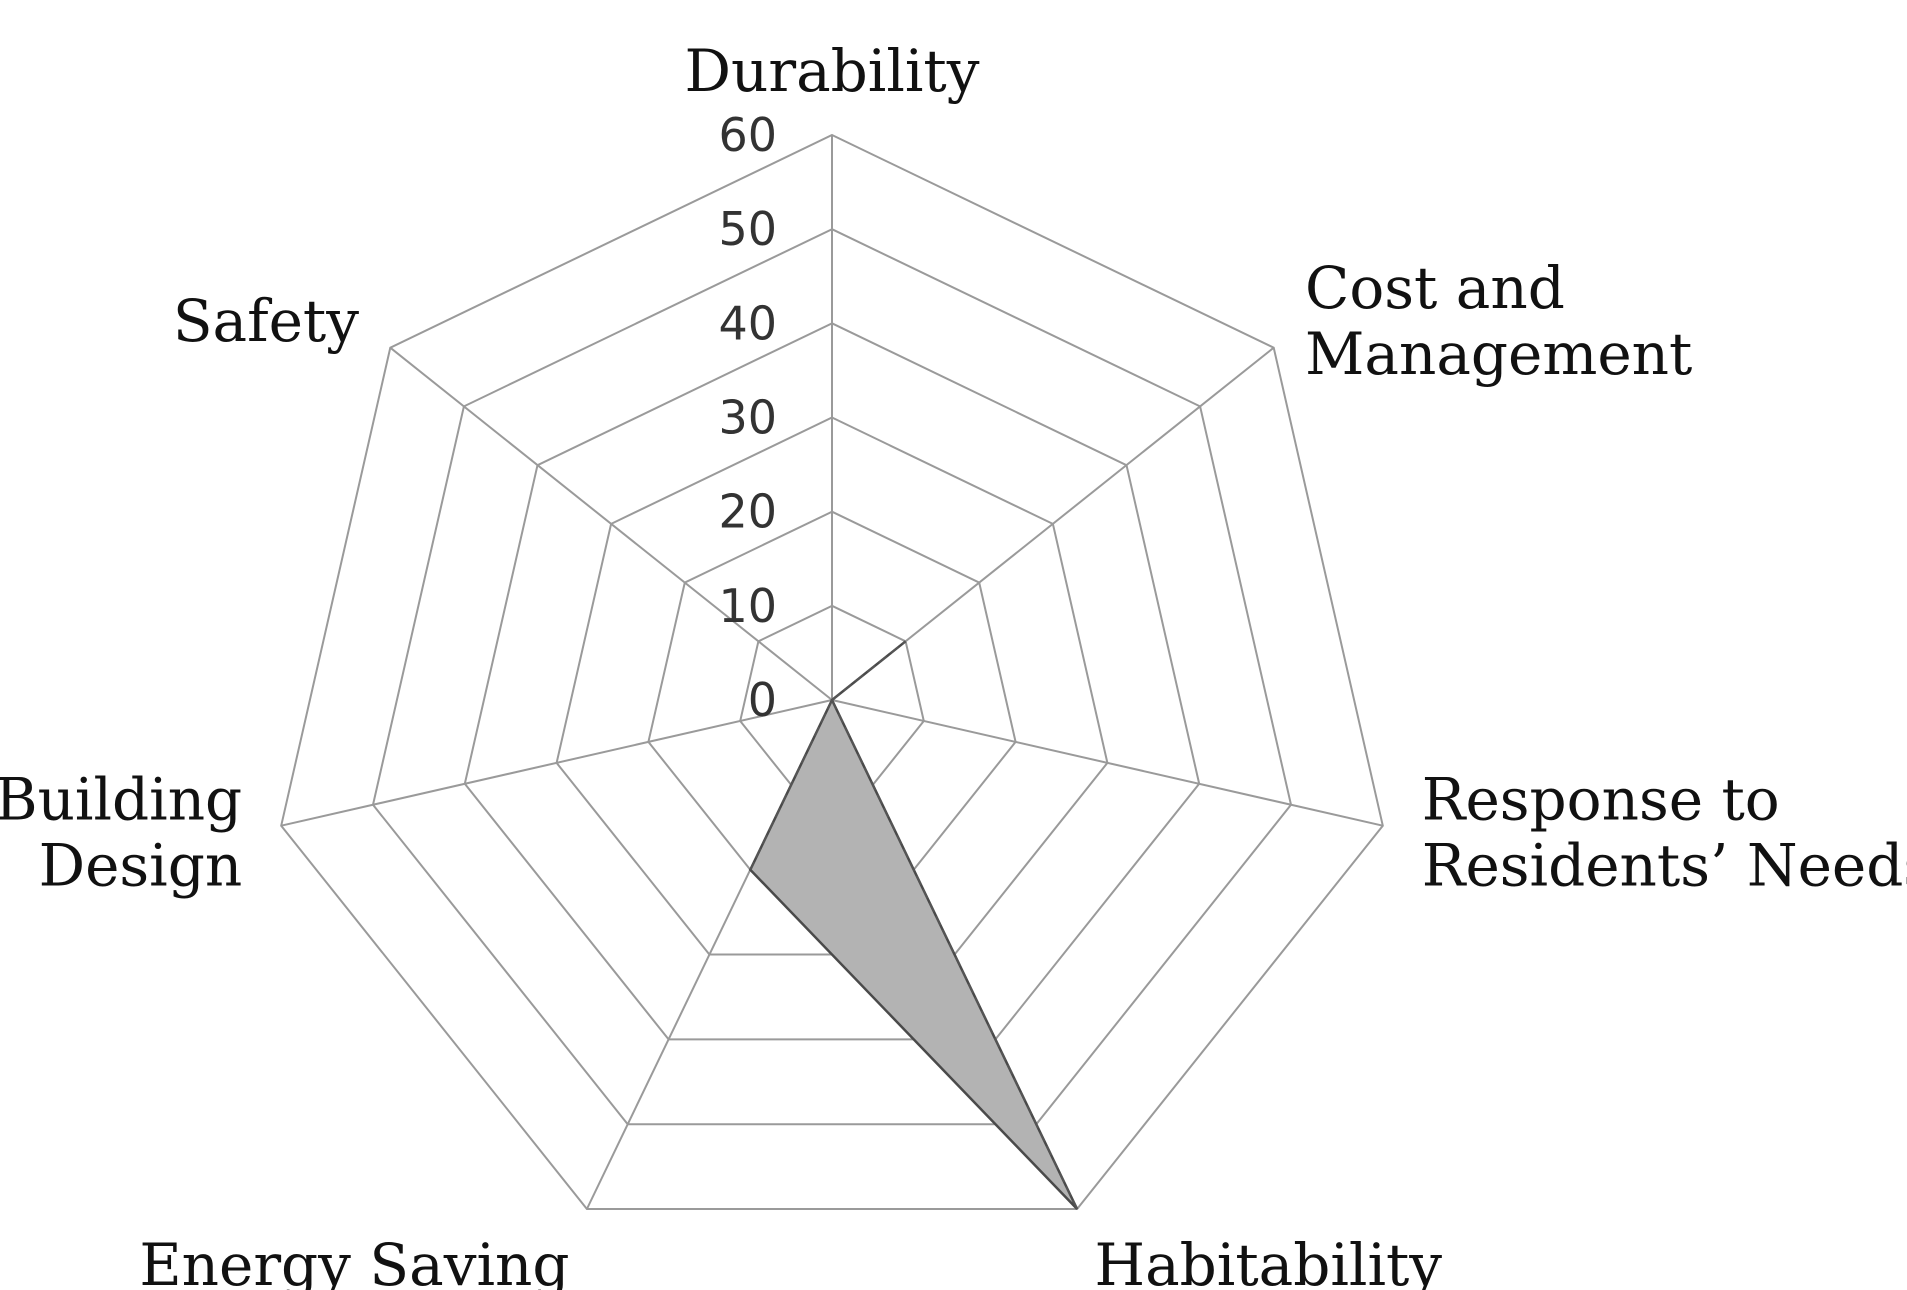  I want to click on axis-label-3: Habitability, so click(1269, 1260).